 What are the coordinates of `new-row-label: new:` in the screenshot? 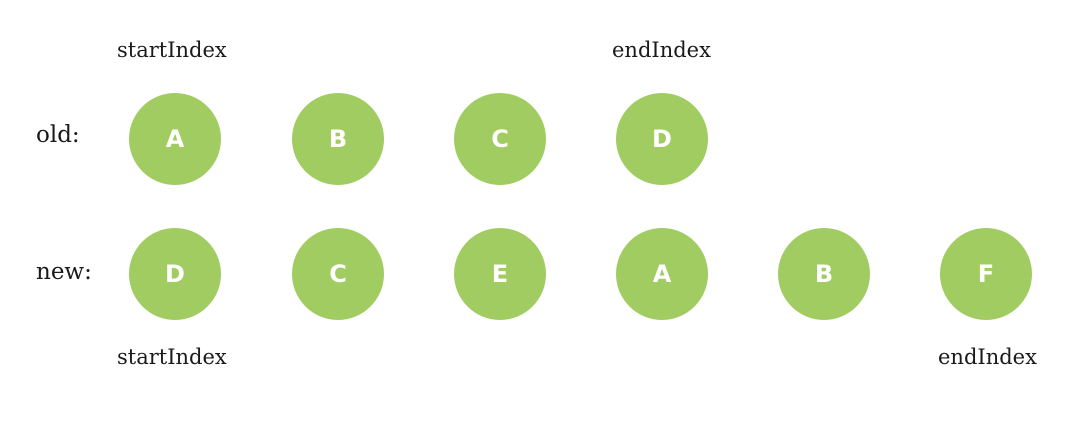 It's located at (64, 272).